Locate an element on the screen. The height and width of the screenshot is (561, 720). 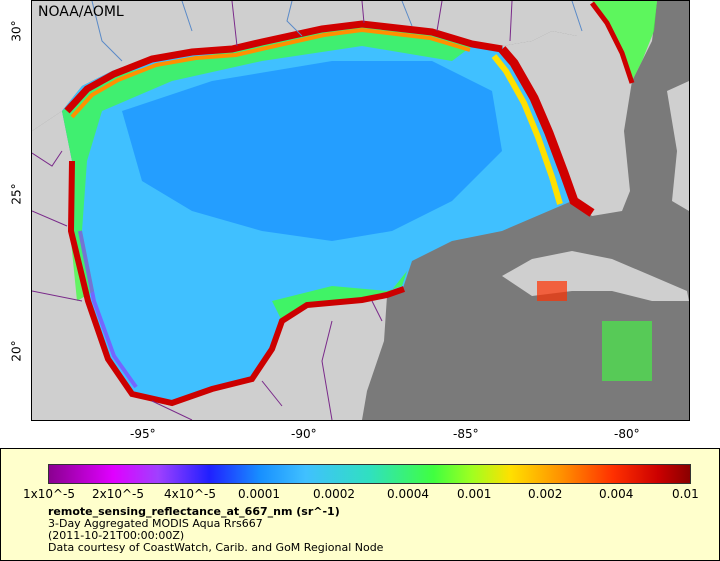
lat-label-30: 30° is located at coordinates (16, 31).